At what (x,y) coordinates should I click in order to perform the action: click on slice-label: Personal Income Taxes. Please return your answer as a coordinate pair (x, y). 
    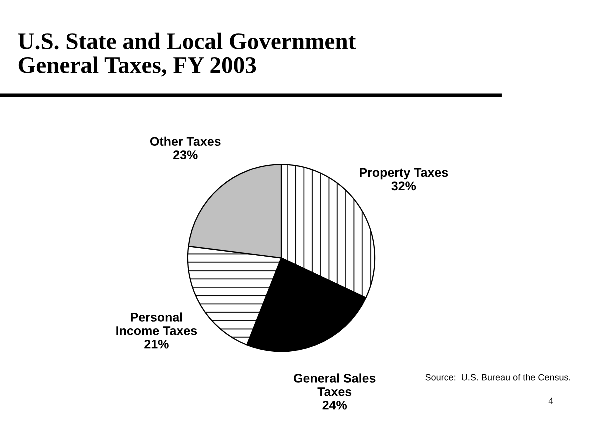
    Looking at the image, I should click on (157, 324).